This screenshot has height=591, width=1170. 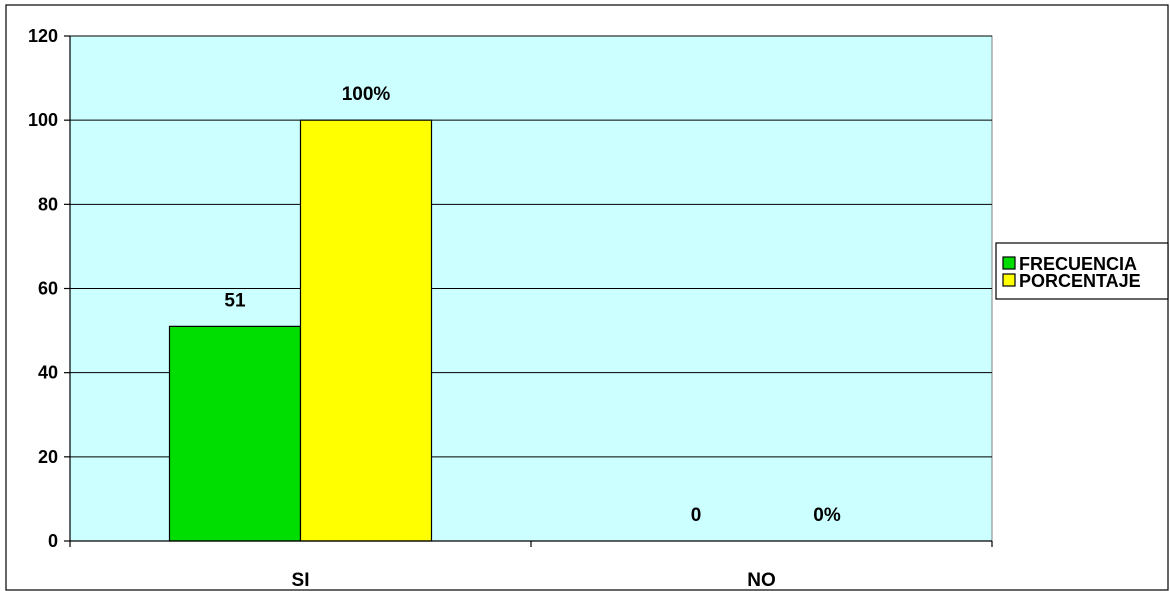 I want to click on y-tick-label: 60, so click(x=48, y=289).